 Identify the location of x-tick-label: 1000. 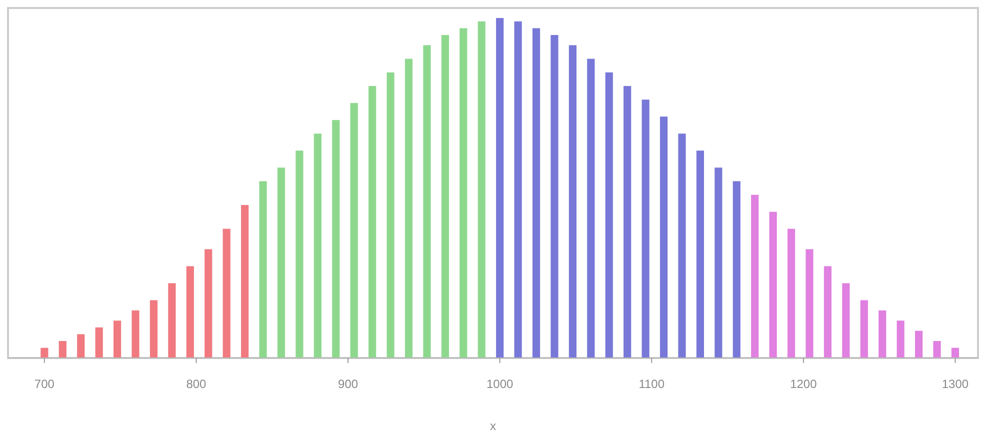
(500, 384).